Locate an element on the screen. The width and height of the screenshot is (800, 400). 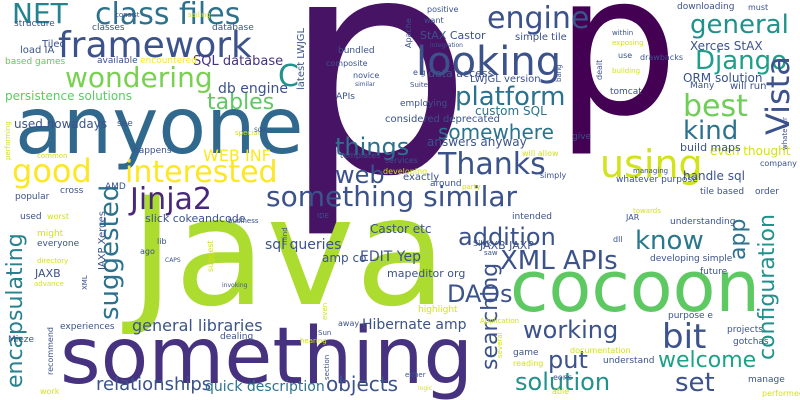
word: looking is located at coordinates (489, 62).